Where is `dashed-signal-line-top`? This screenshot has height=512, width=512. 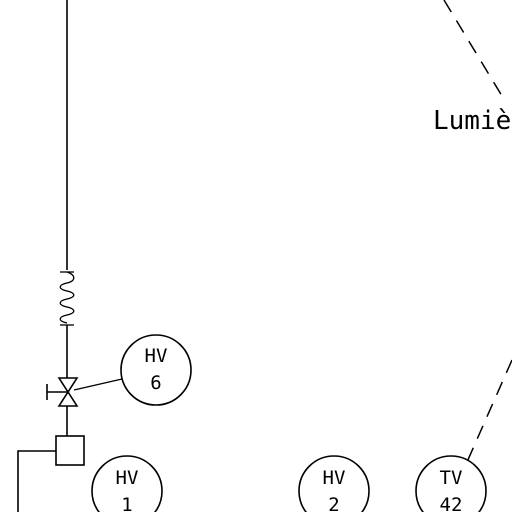 dashed-signal-line-top is located at coordinates (474, 51).